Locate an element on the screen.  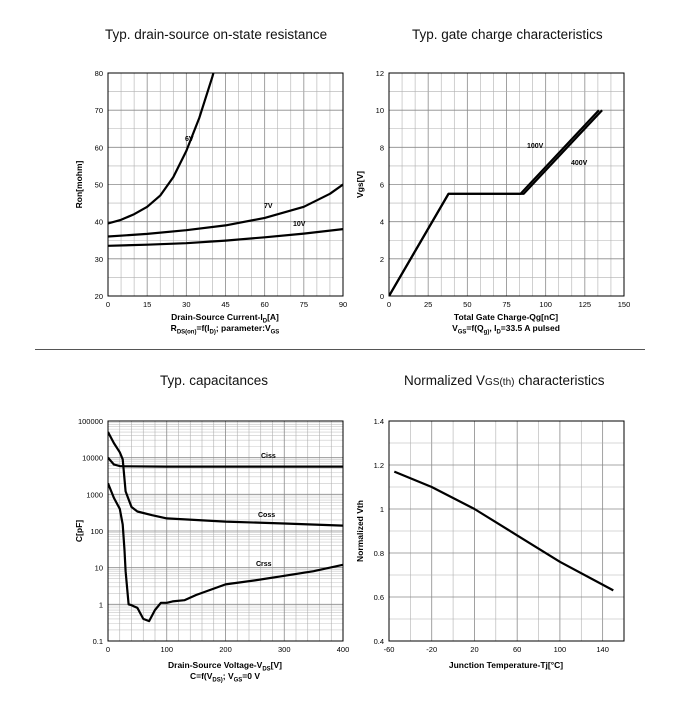
ron-x-tick-label: 45 is located at coordinates (225, 304).